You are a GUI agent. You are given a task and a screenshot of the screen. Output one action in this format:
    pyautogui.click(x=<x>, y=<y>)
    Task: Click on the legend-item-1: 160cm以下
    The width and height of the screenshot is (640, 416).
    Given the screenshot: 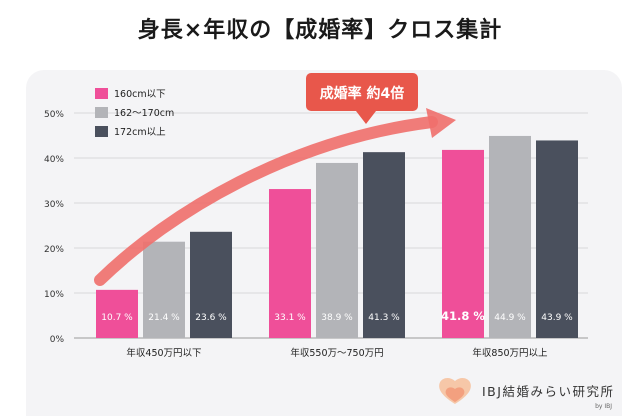 What is the action you would take?
    pyautogui.click(x=130, y=94)
    